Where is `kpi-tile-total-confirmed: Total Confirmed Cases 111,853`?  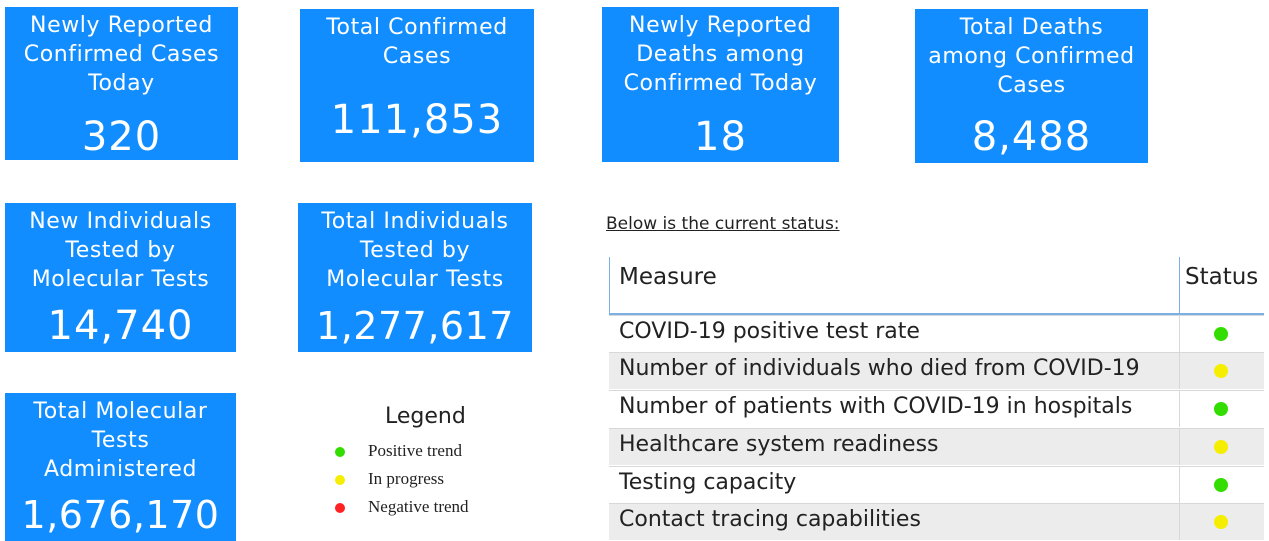
kpi-tile-total-confirmed: Total Confirmed Cases 111,853 is located at coordinates (417, 85).